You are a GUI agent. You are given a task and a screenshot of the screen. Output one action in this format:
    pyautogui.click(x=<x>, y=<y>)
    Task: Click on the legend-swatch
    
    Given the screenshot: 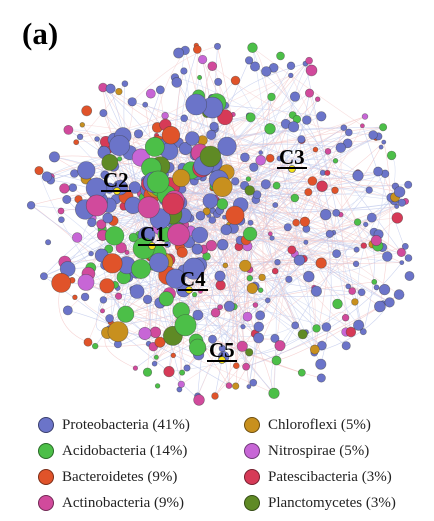 What is the action you would take?
    pyautogui.click(x=46, y=425)
    